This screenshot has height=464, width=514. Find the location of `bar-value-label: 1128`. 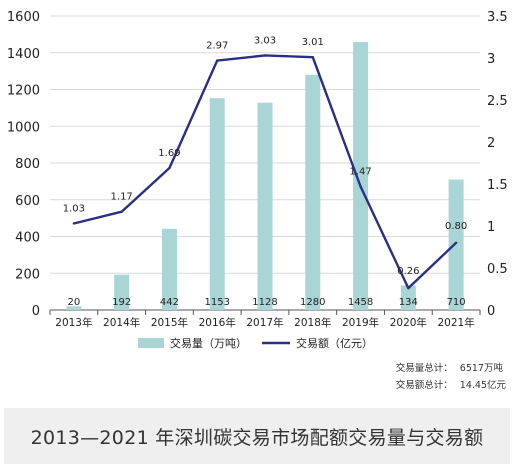

bar-value-label: 1128 is located at coordinates (264, 302).